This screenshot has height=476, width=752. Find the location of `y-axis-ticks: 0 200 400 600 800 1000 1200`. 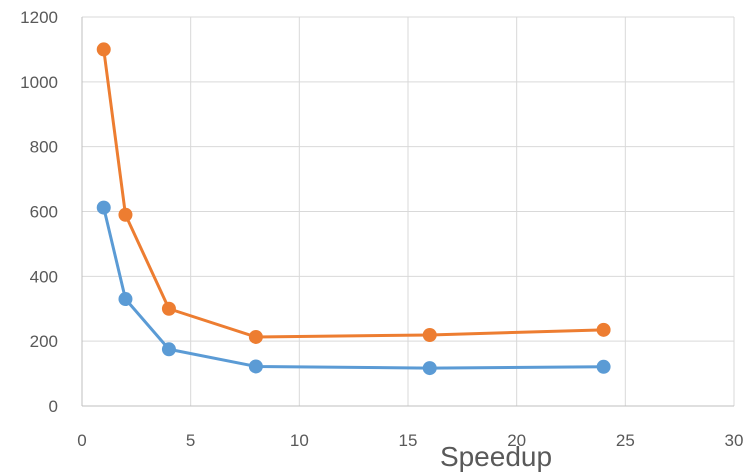

y-axis-ticks: 0 200 400 600 800 1000 1200 is located at coordinates (39, 212).